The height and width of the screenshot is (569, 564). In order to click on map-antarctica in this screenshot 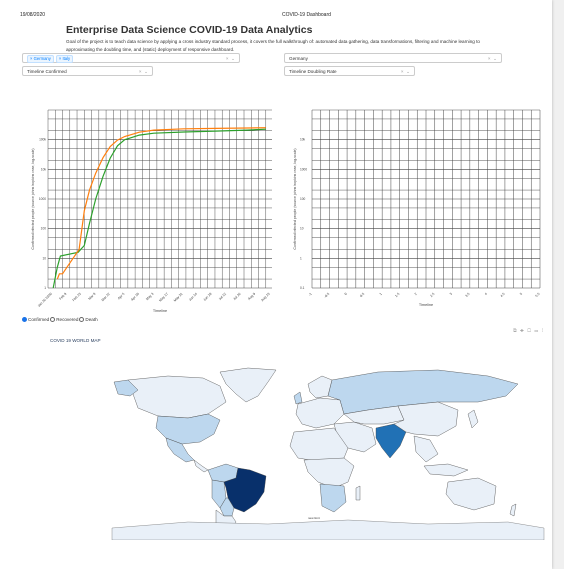, I will do `click(328, 529)`.